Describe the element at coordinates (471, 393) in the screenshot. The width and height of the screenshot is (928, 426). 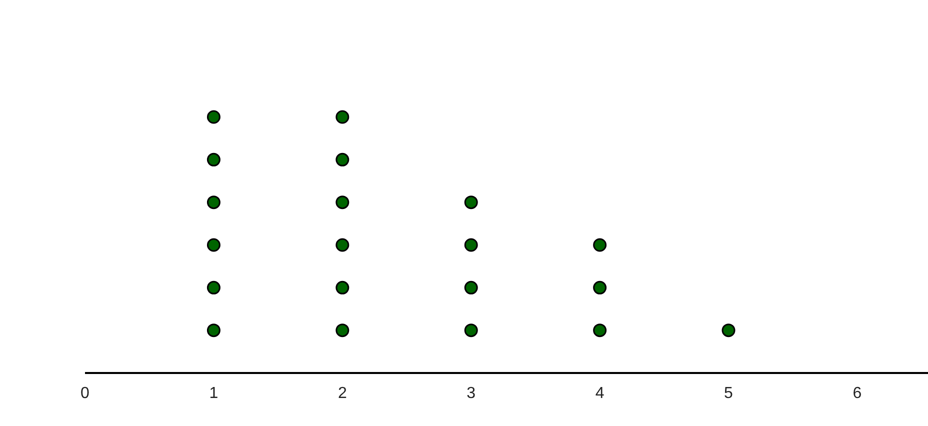
I see `x-tick-label: 3` at that location.